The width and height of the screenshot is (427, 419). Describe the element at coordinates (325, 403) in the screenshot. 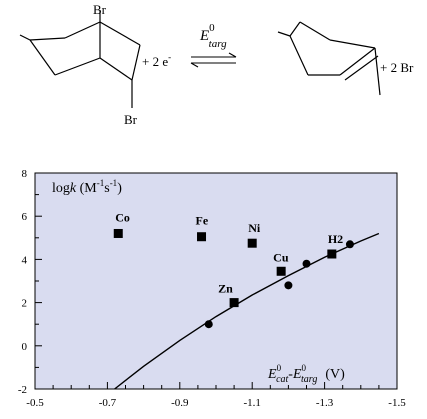

I see `x-tick-label: -1.3` at that location.